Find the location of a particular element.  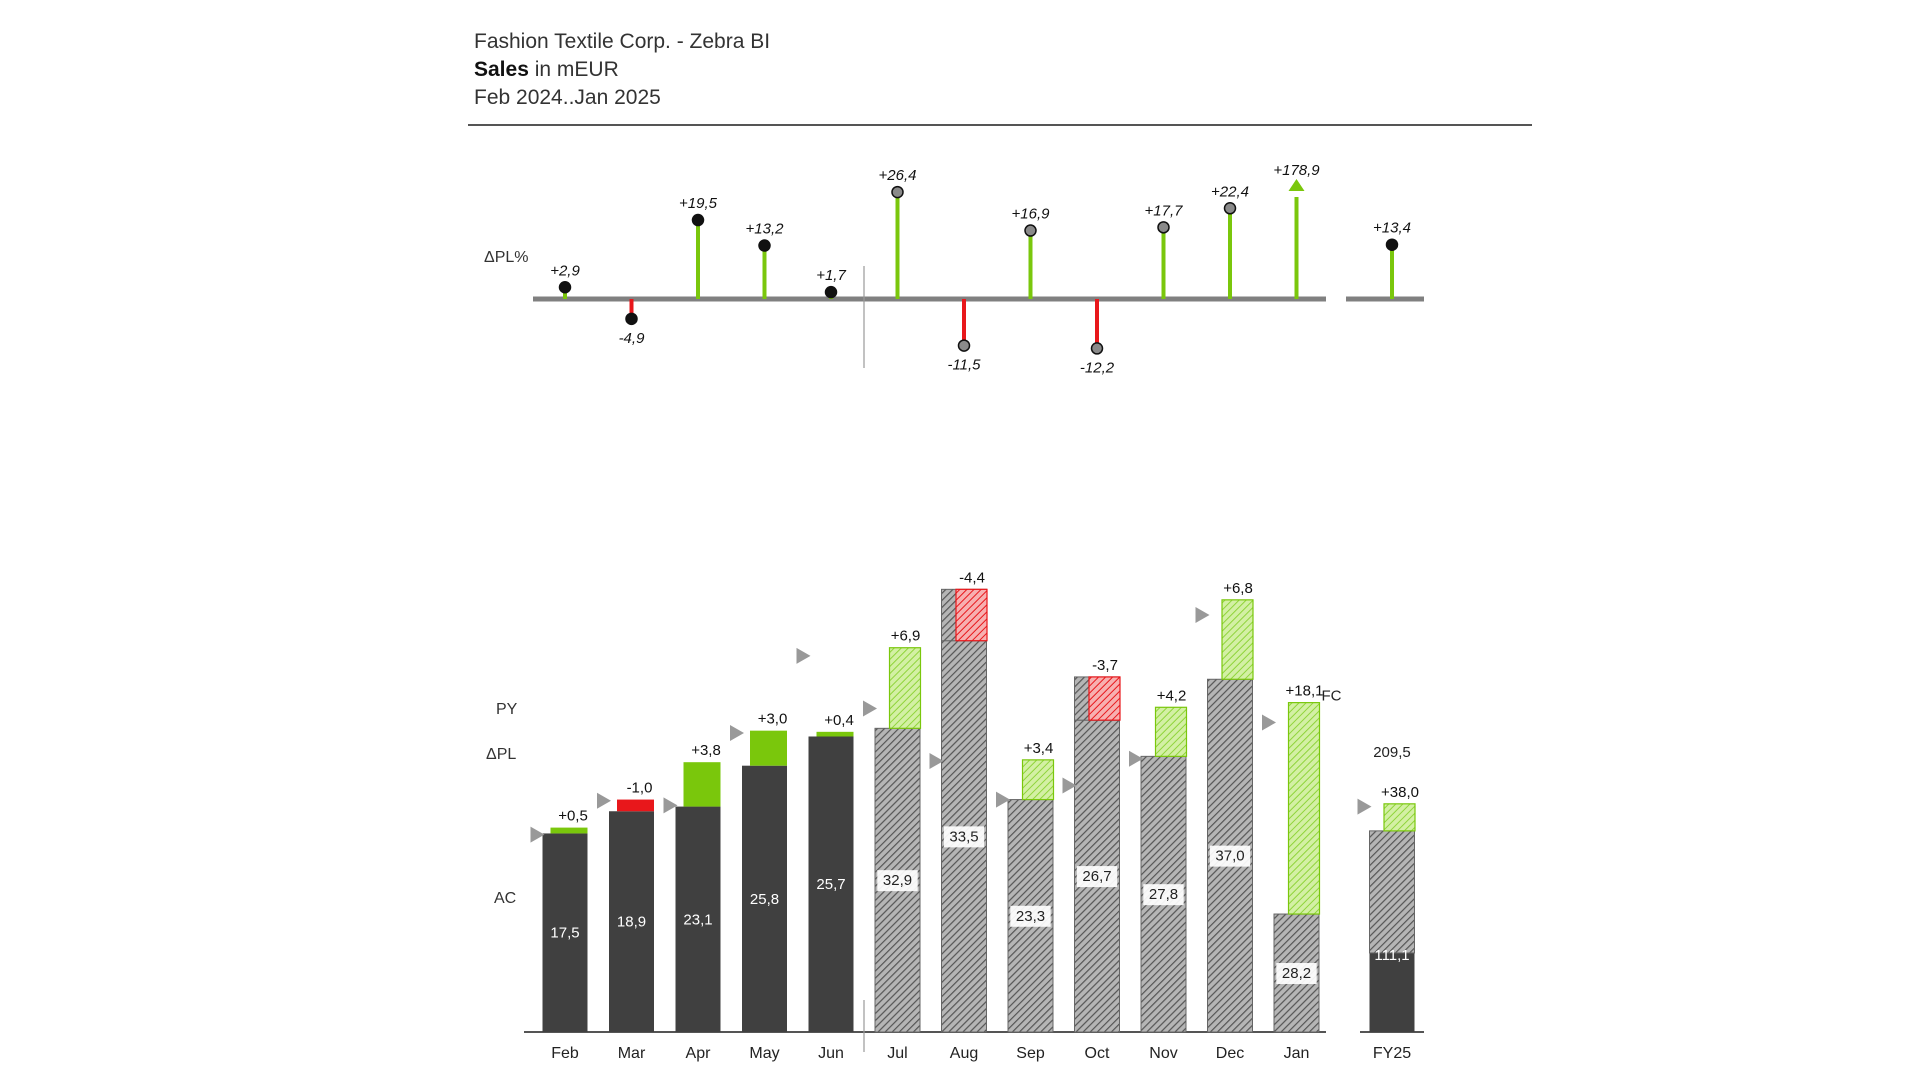

value-label: 26,7 is located at coordinates (1096, 876).